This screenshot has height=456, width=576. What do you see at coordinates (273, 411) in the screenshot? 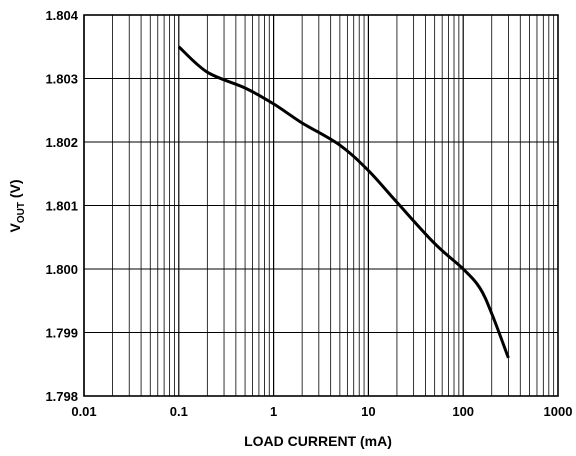
I see `x-tick-label: 1` at bounding box center [273, 411].